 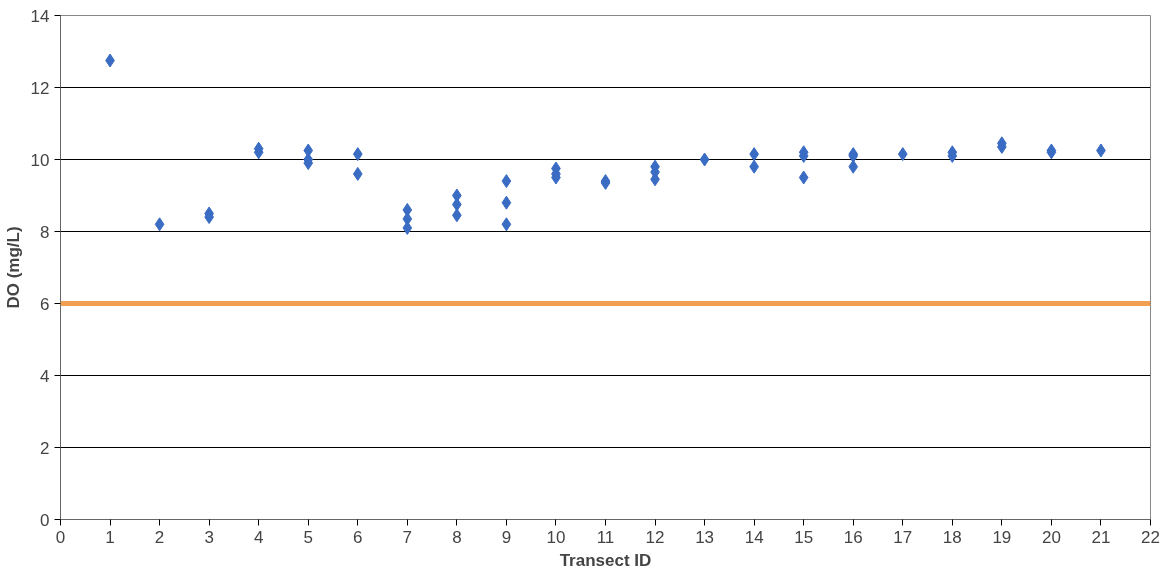 What do you see at coordinates (655, 537) in the screenshot?
I see `x-tick-label: 12` at bounding box center [655, 537].